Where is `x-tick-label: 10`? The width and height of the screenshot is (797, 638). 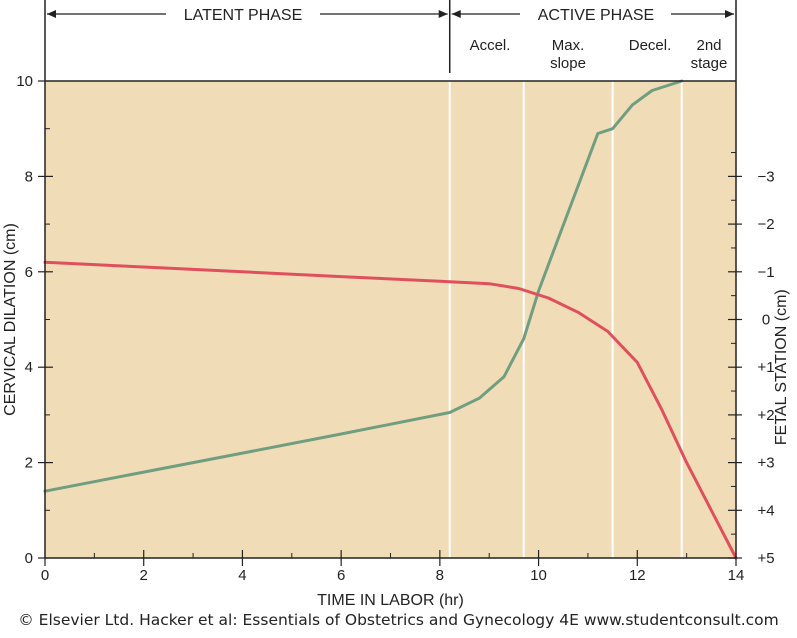 x-tick-label: 10 is located at coordinates (538, 575).